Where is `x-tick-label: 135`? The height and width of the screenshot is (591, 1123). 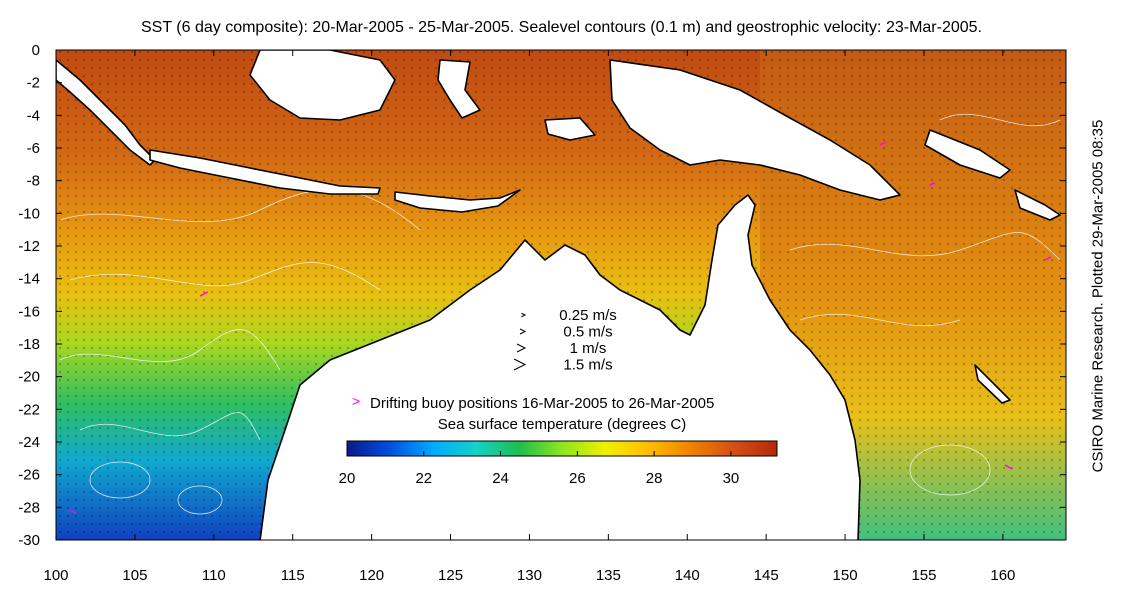 x-tick-label: 135 is located at coordinates (608, 575).